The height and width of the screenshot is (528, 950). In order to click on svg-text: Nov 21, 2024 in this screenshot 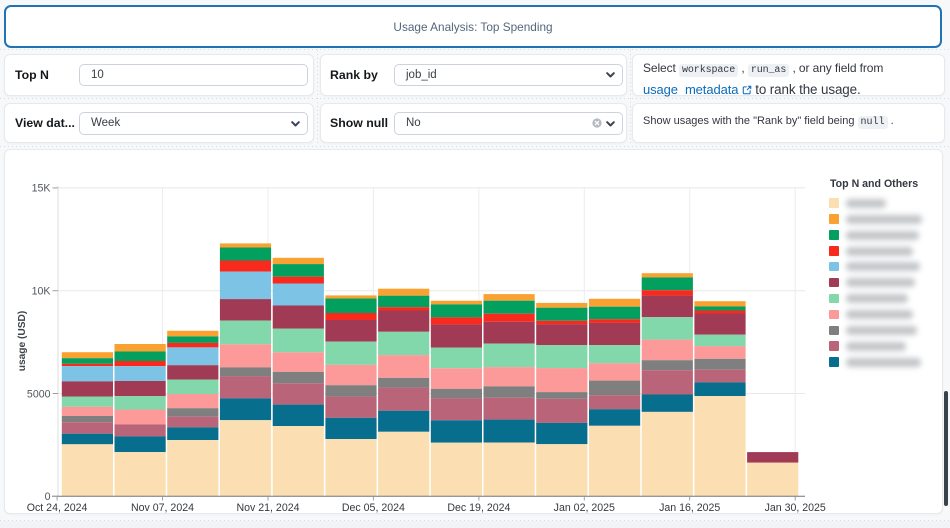, I will do `click(267, 508)`.